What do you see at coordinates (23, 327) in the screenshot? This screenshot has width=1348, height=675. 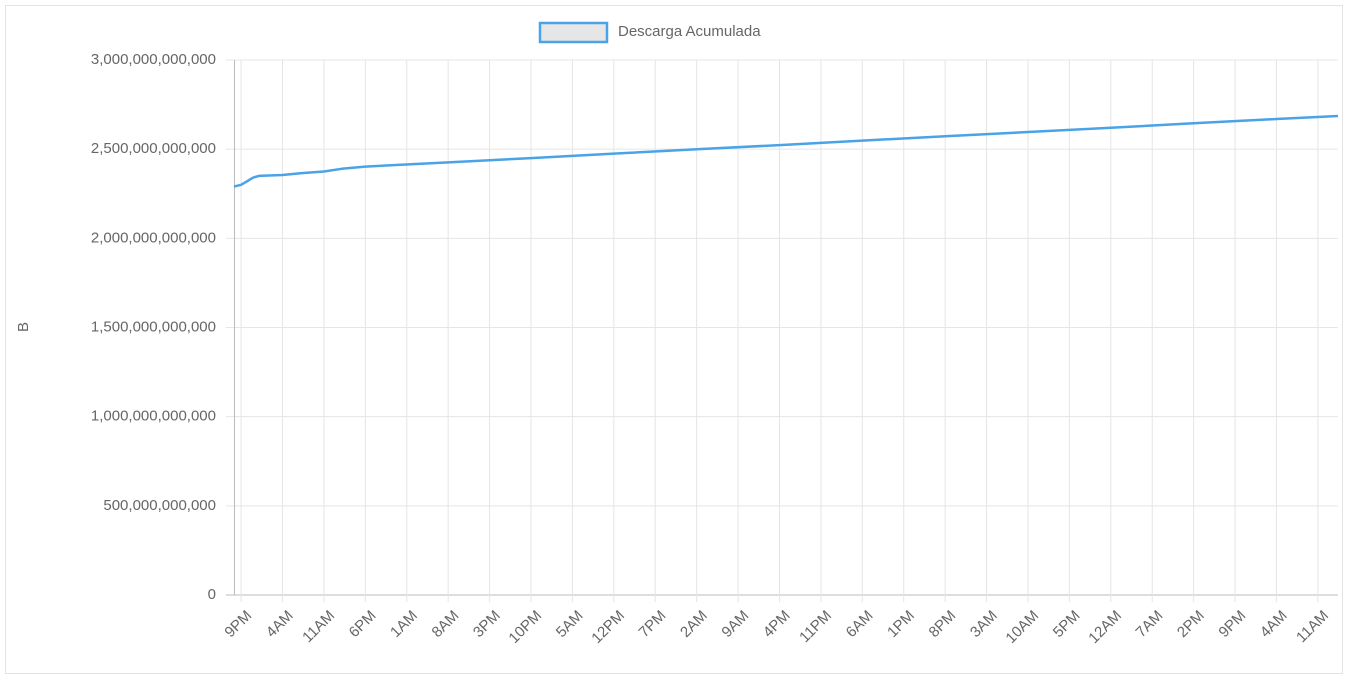 I see `y-axis-title: B` at bounding box center [23, 327].